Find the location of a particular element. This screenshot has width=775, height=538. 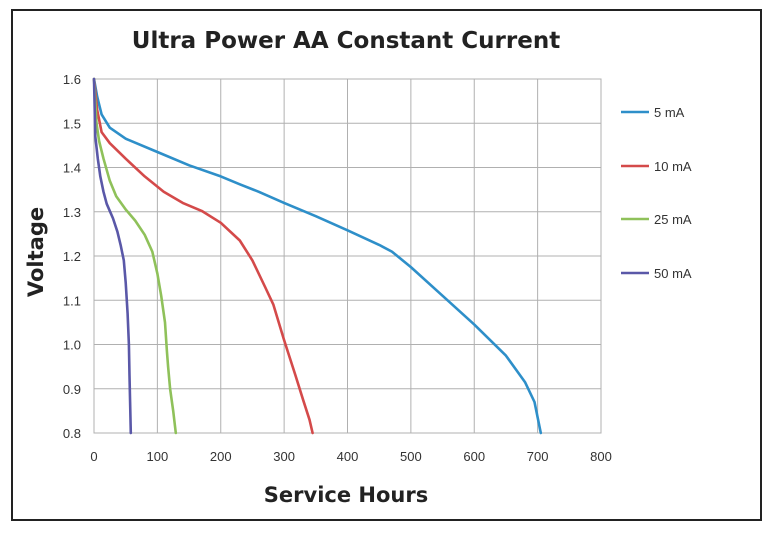

y-axis-ticks: 1.6 1.5 1.4 1.3 1.2 1.1 1.0 0.9 0.8 is located at coordinates (72, 256).